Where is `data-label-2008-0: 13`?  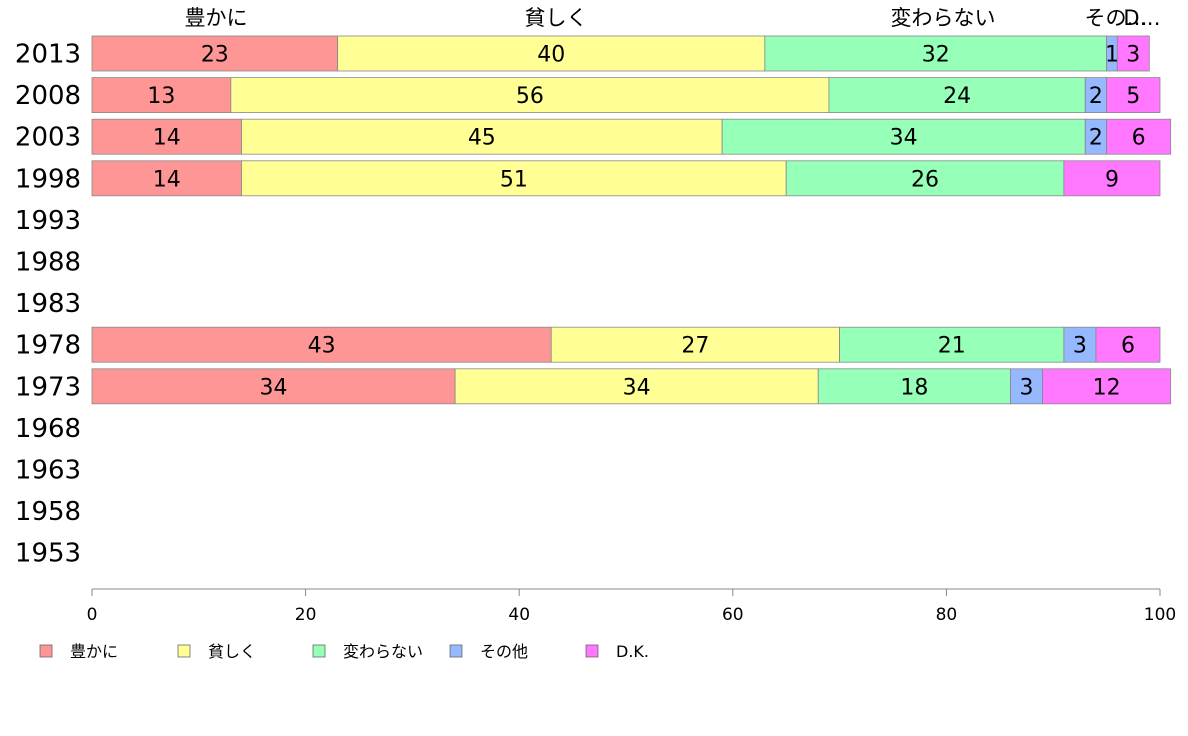
data-label-2008-0: 13 is located at coordinates (161, 96).